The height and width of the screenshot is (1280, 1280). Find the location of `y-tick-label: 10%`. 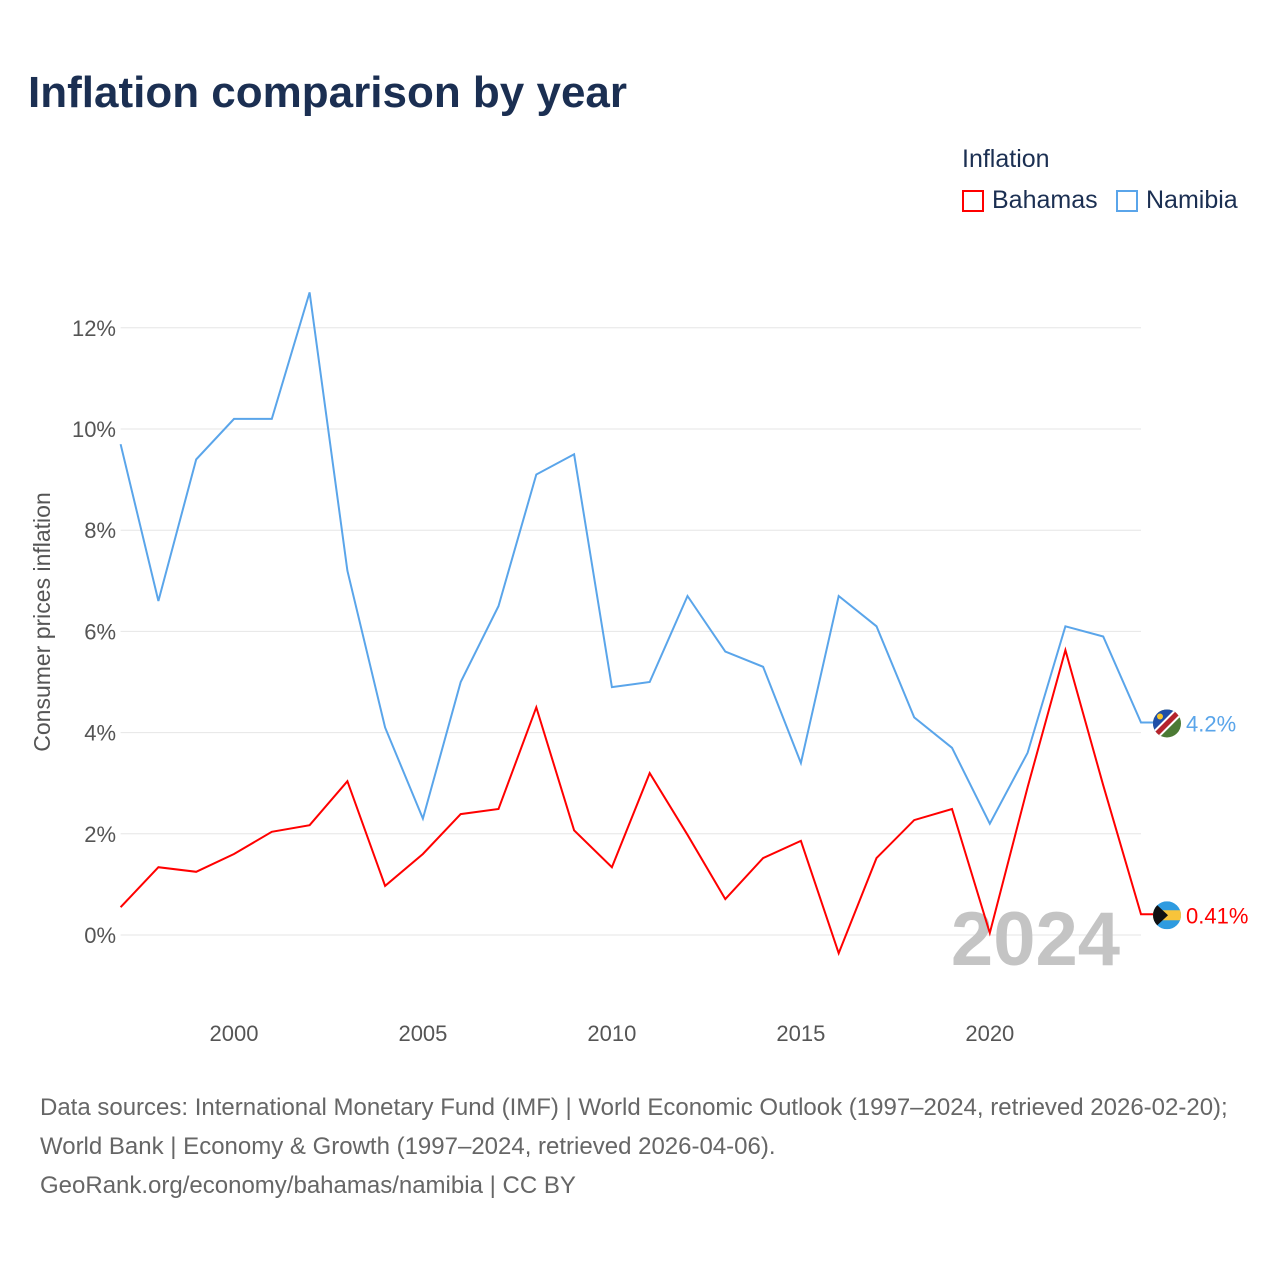

y-tick-label: 10% is located at coordinates (94, 429).